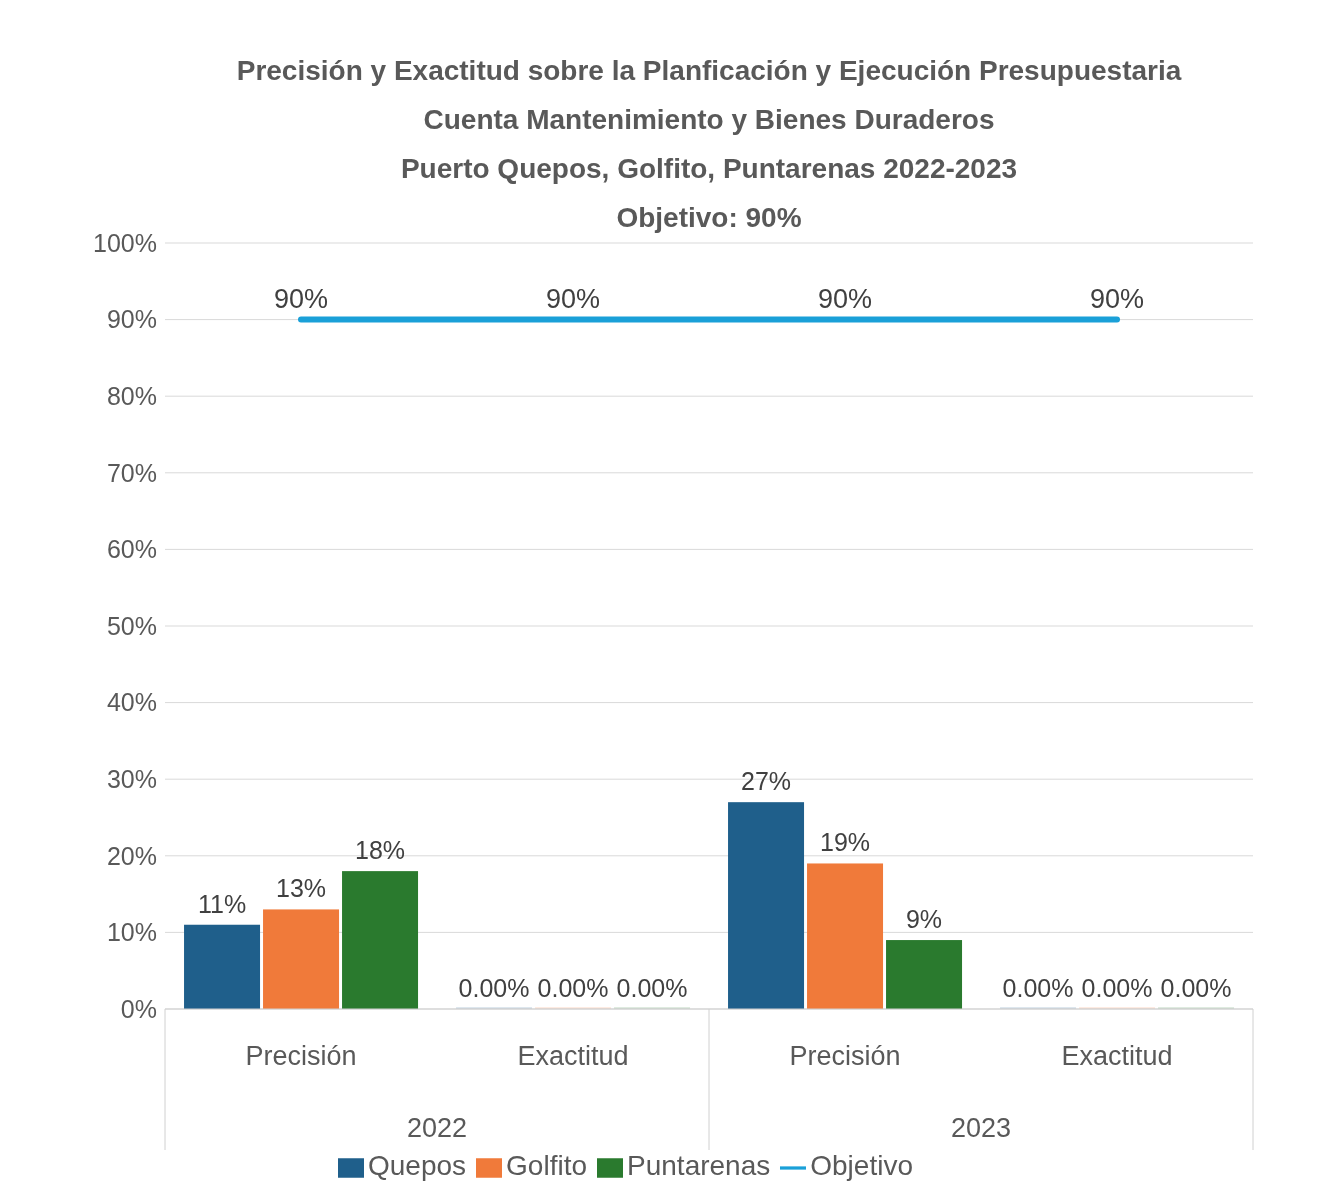 Image resolution: width=1329 pixels, height=1199 pixels. What do you see at coordinates (709, 144) in the screenshot?
I see `chart-title: Precisión y Exactitud sobre la Planficación y Ejecución Presupuestaria Cuenta Mantenimiento y Bienes Duraderos Puerto Quepos, Golfito, Puntarenas 2022-2023 Objetivo: 90%` at bounding box center [709, 144].